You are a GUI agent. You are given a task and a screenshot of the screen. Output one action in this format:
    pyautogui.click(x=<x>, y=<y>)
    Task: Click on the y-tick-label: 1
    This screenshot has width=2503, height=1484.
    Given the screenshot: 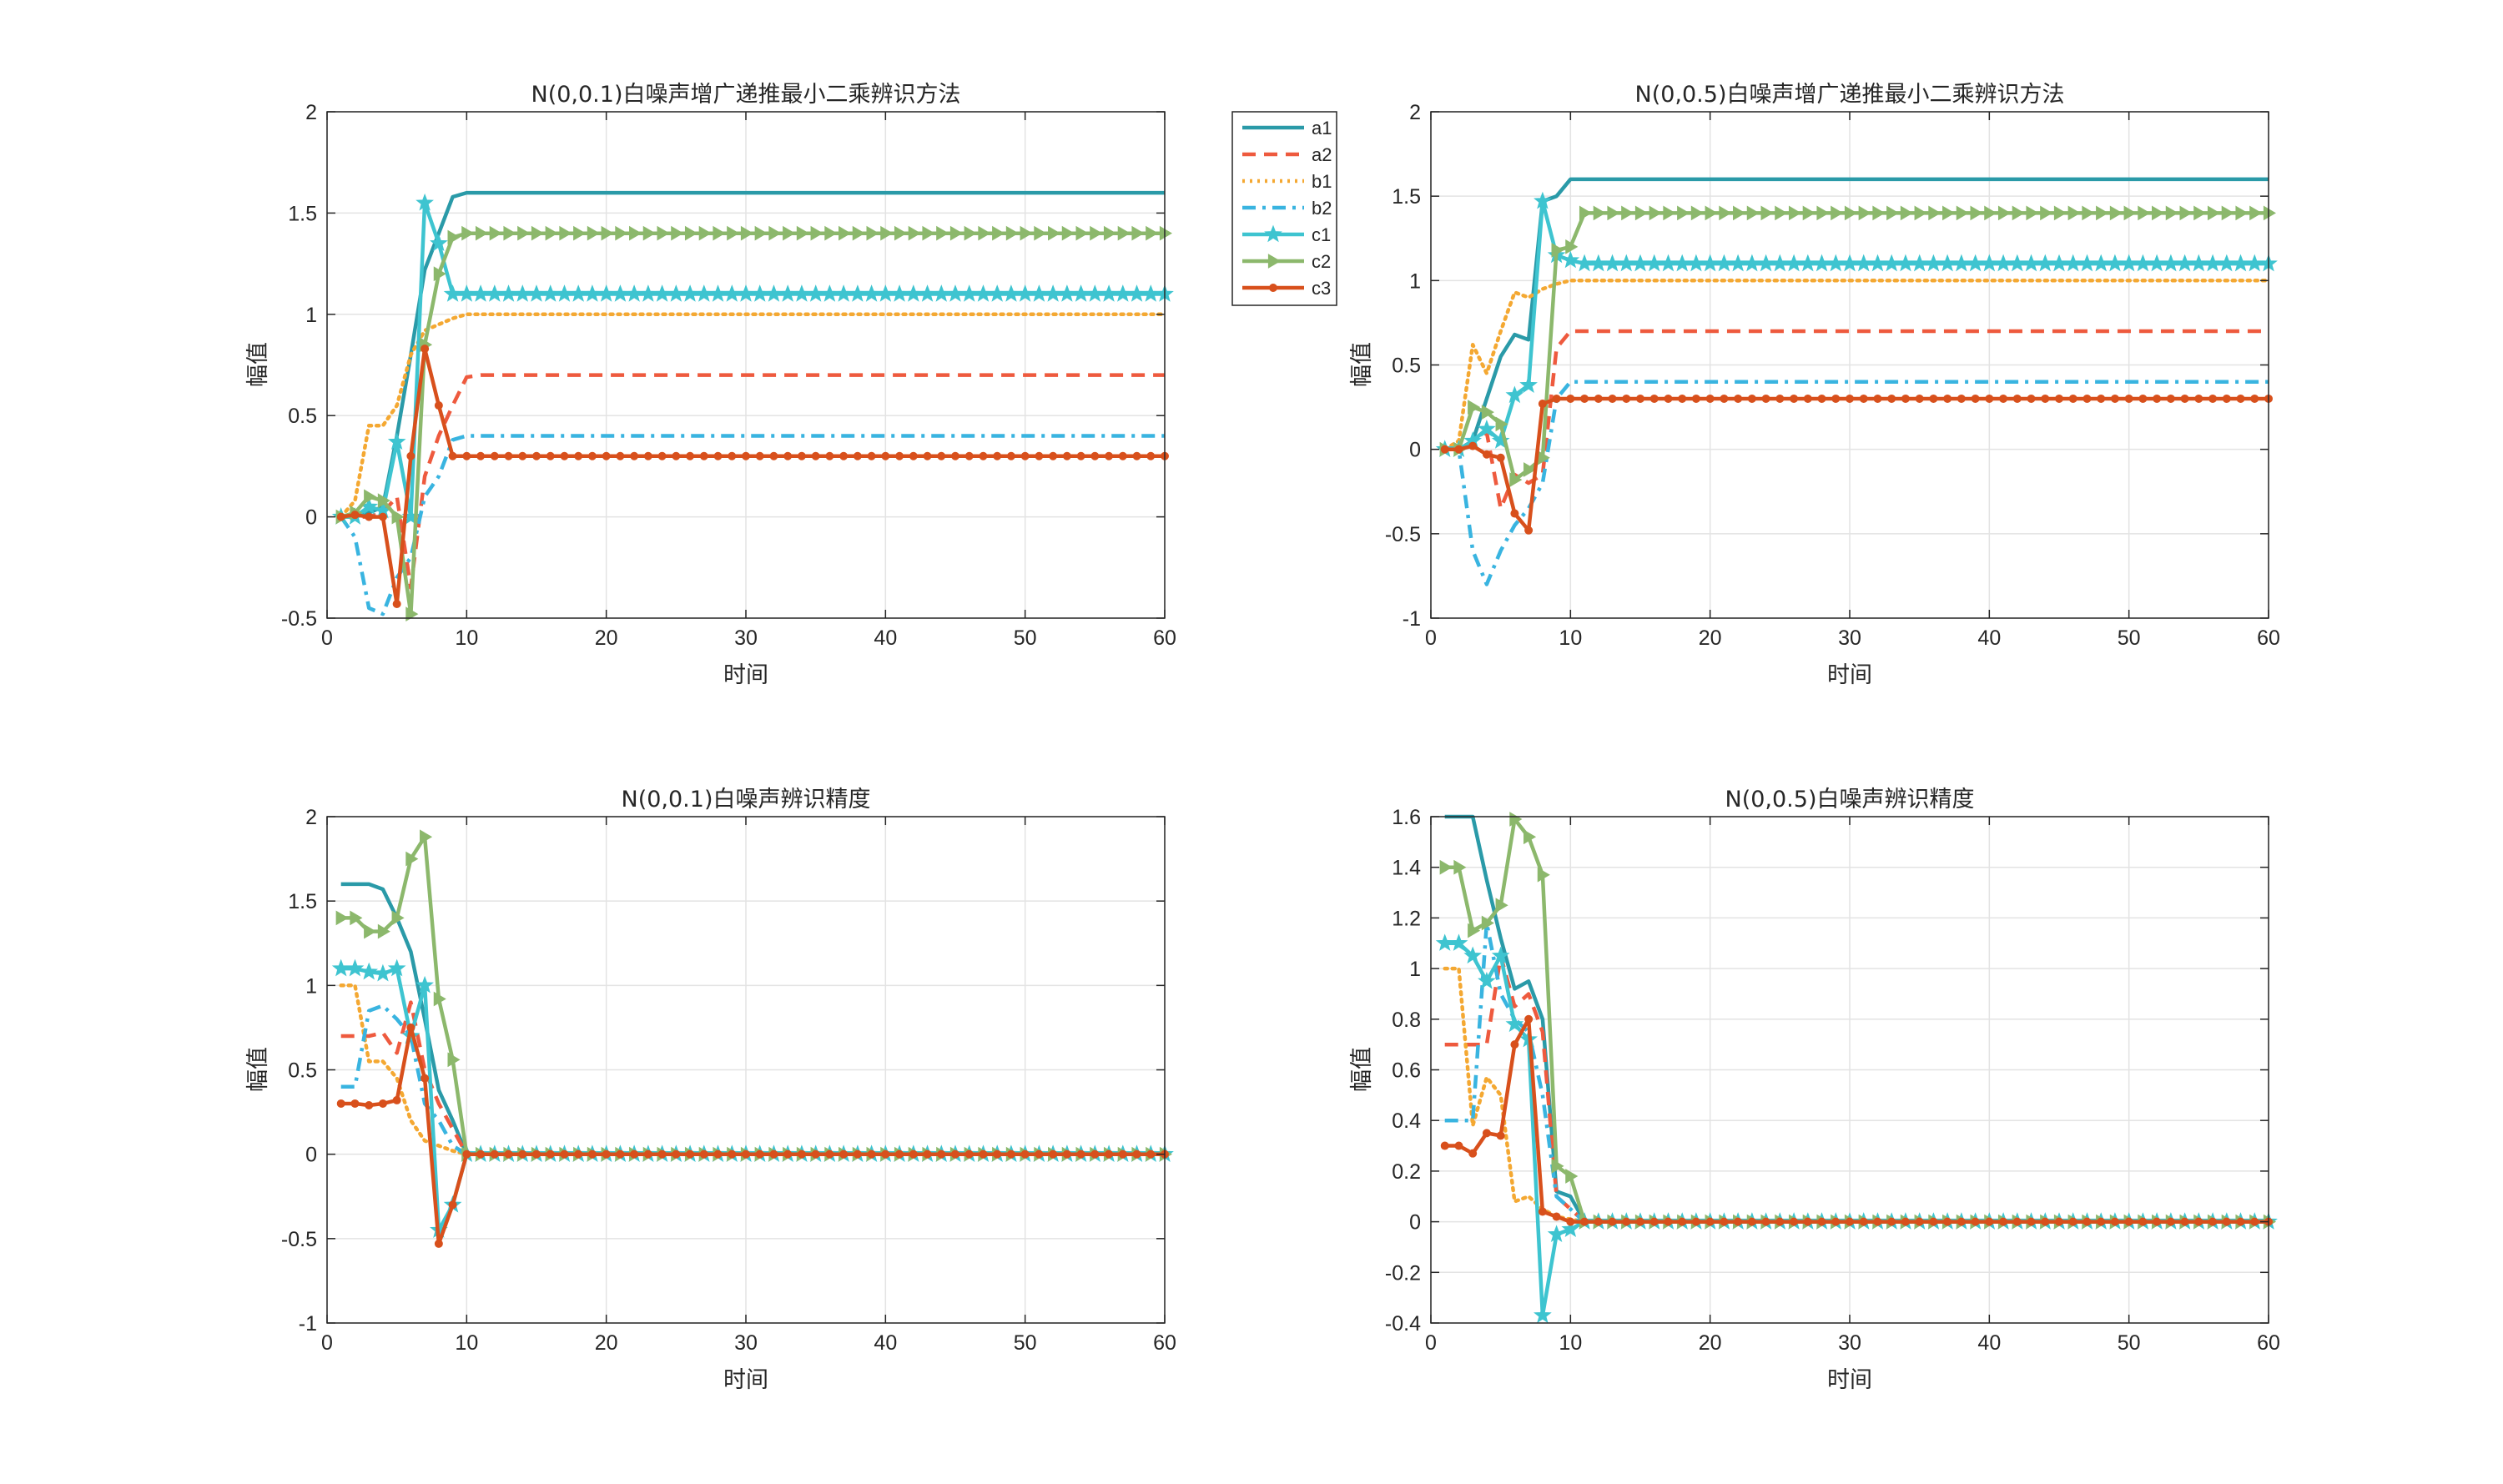 What is the action you would take?
    pyautogui.click(x=1415, y=281)
    